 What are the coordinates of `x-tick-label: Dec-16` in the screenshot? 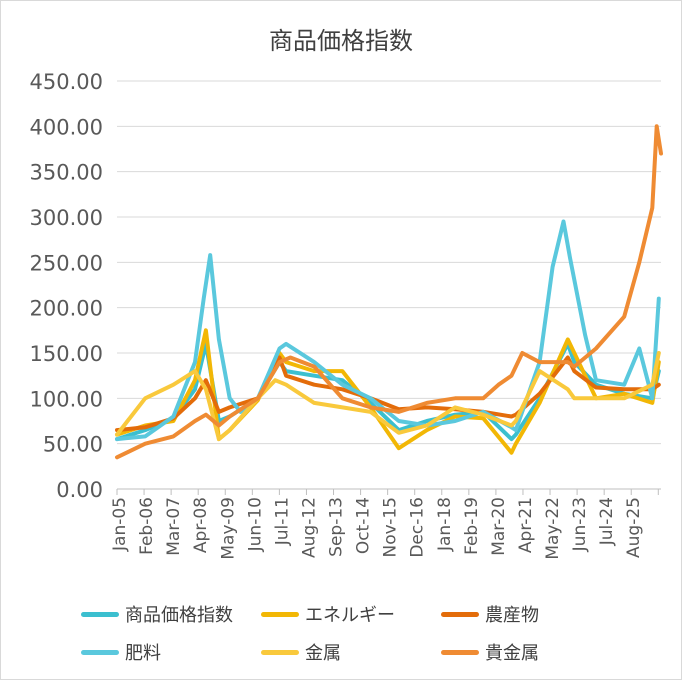 It's located at (418, 527).